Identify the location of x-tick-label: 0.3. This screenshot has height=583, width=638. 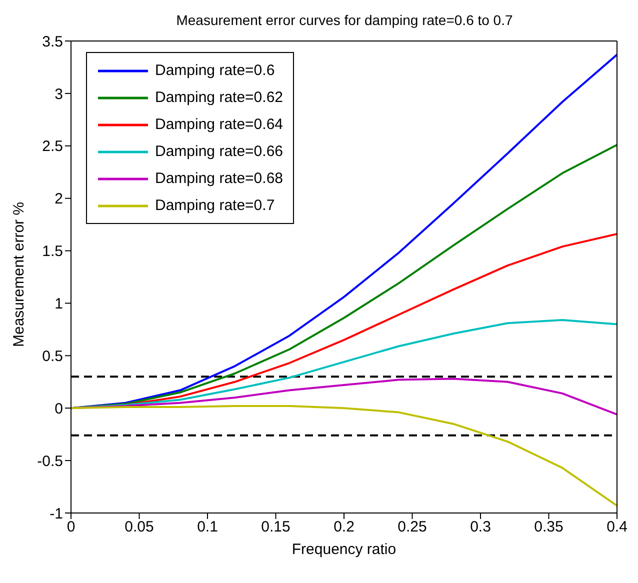
(480, 527).